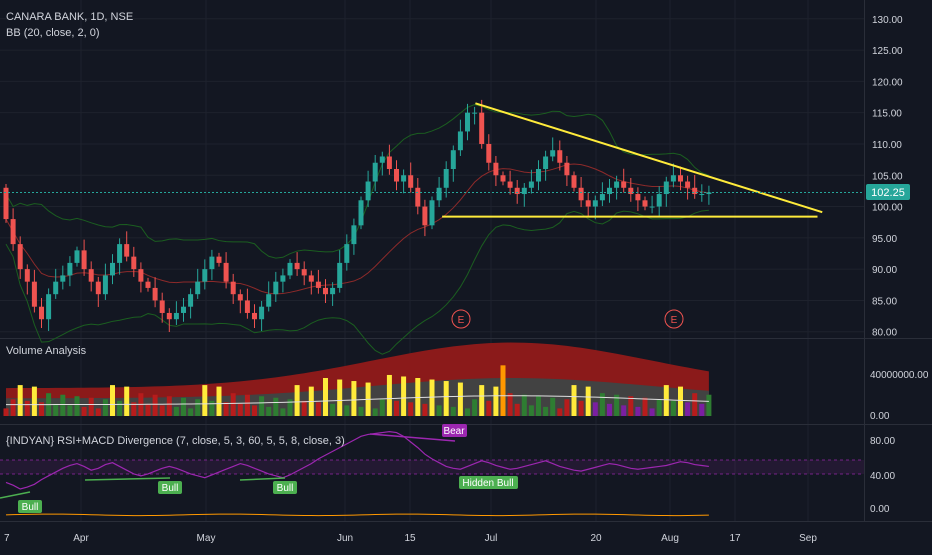 Image resolution: width=932 pixels, height=555 pixels. What do you see at coordinates (46, 351) in the screenshot?
I see `volume-panel-title: Volume Analysis` at bounding box center [46, 351].